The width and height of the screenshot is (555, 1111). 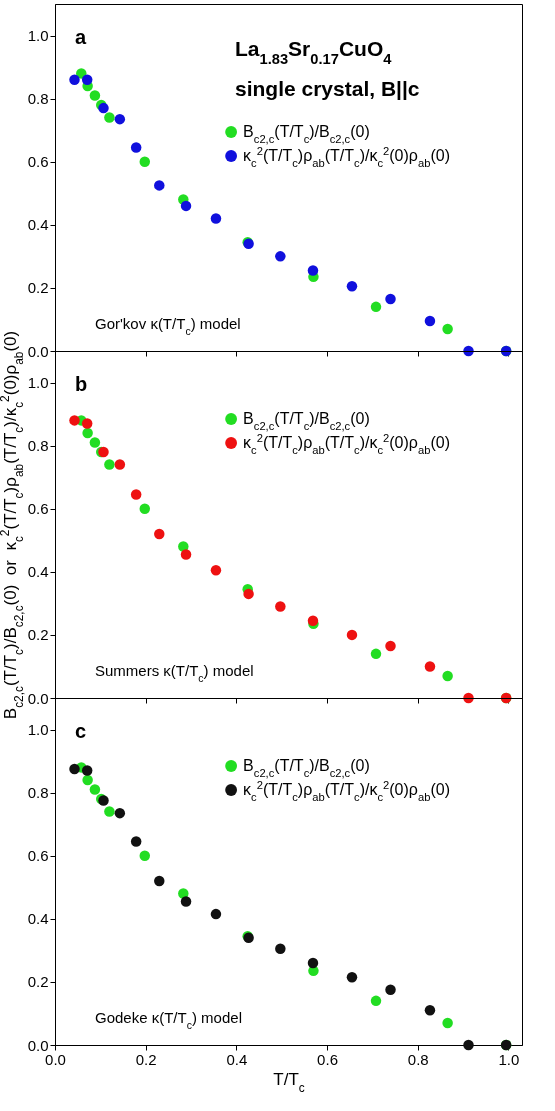 What do you see at coordinates (237, 1059) in the screenshot?
I see `x-tick-label: 0.4` at bounding box center [237, 1059].